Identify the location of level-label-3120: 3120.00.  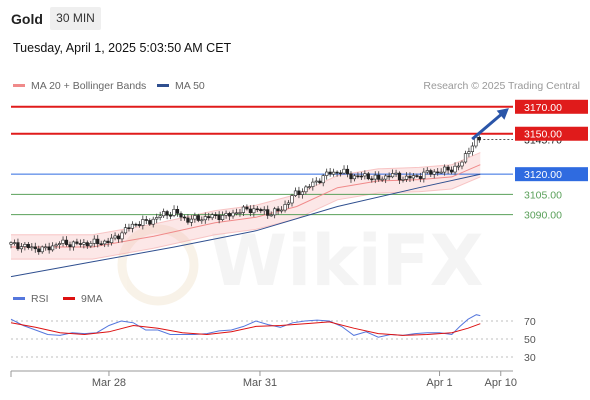
(543, 175).